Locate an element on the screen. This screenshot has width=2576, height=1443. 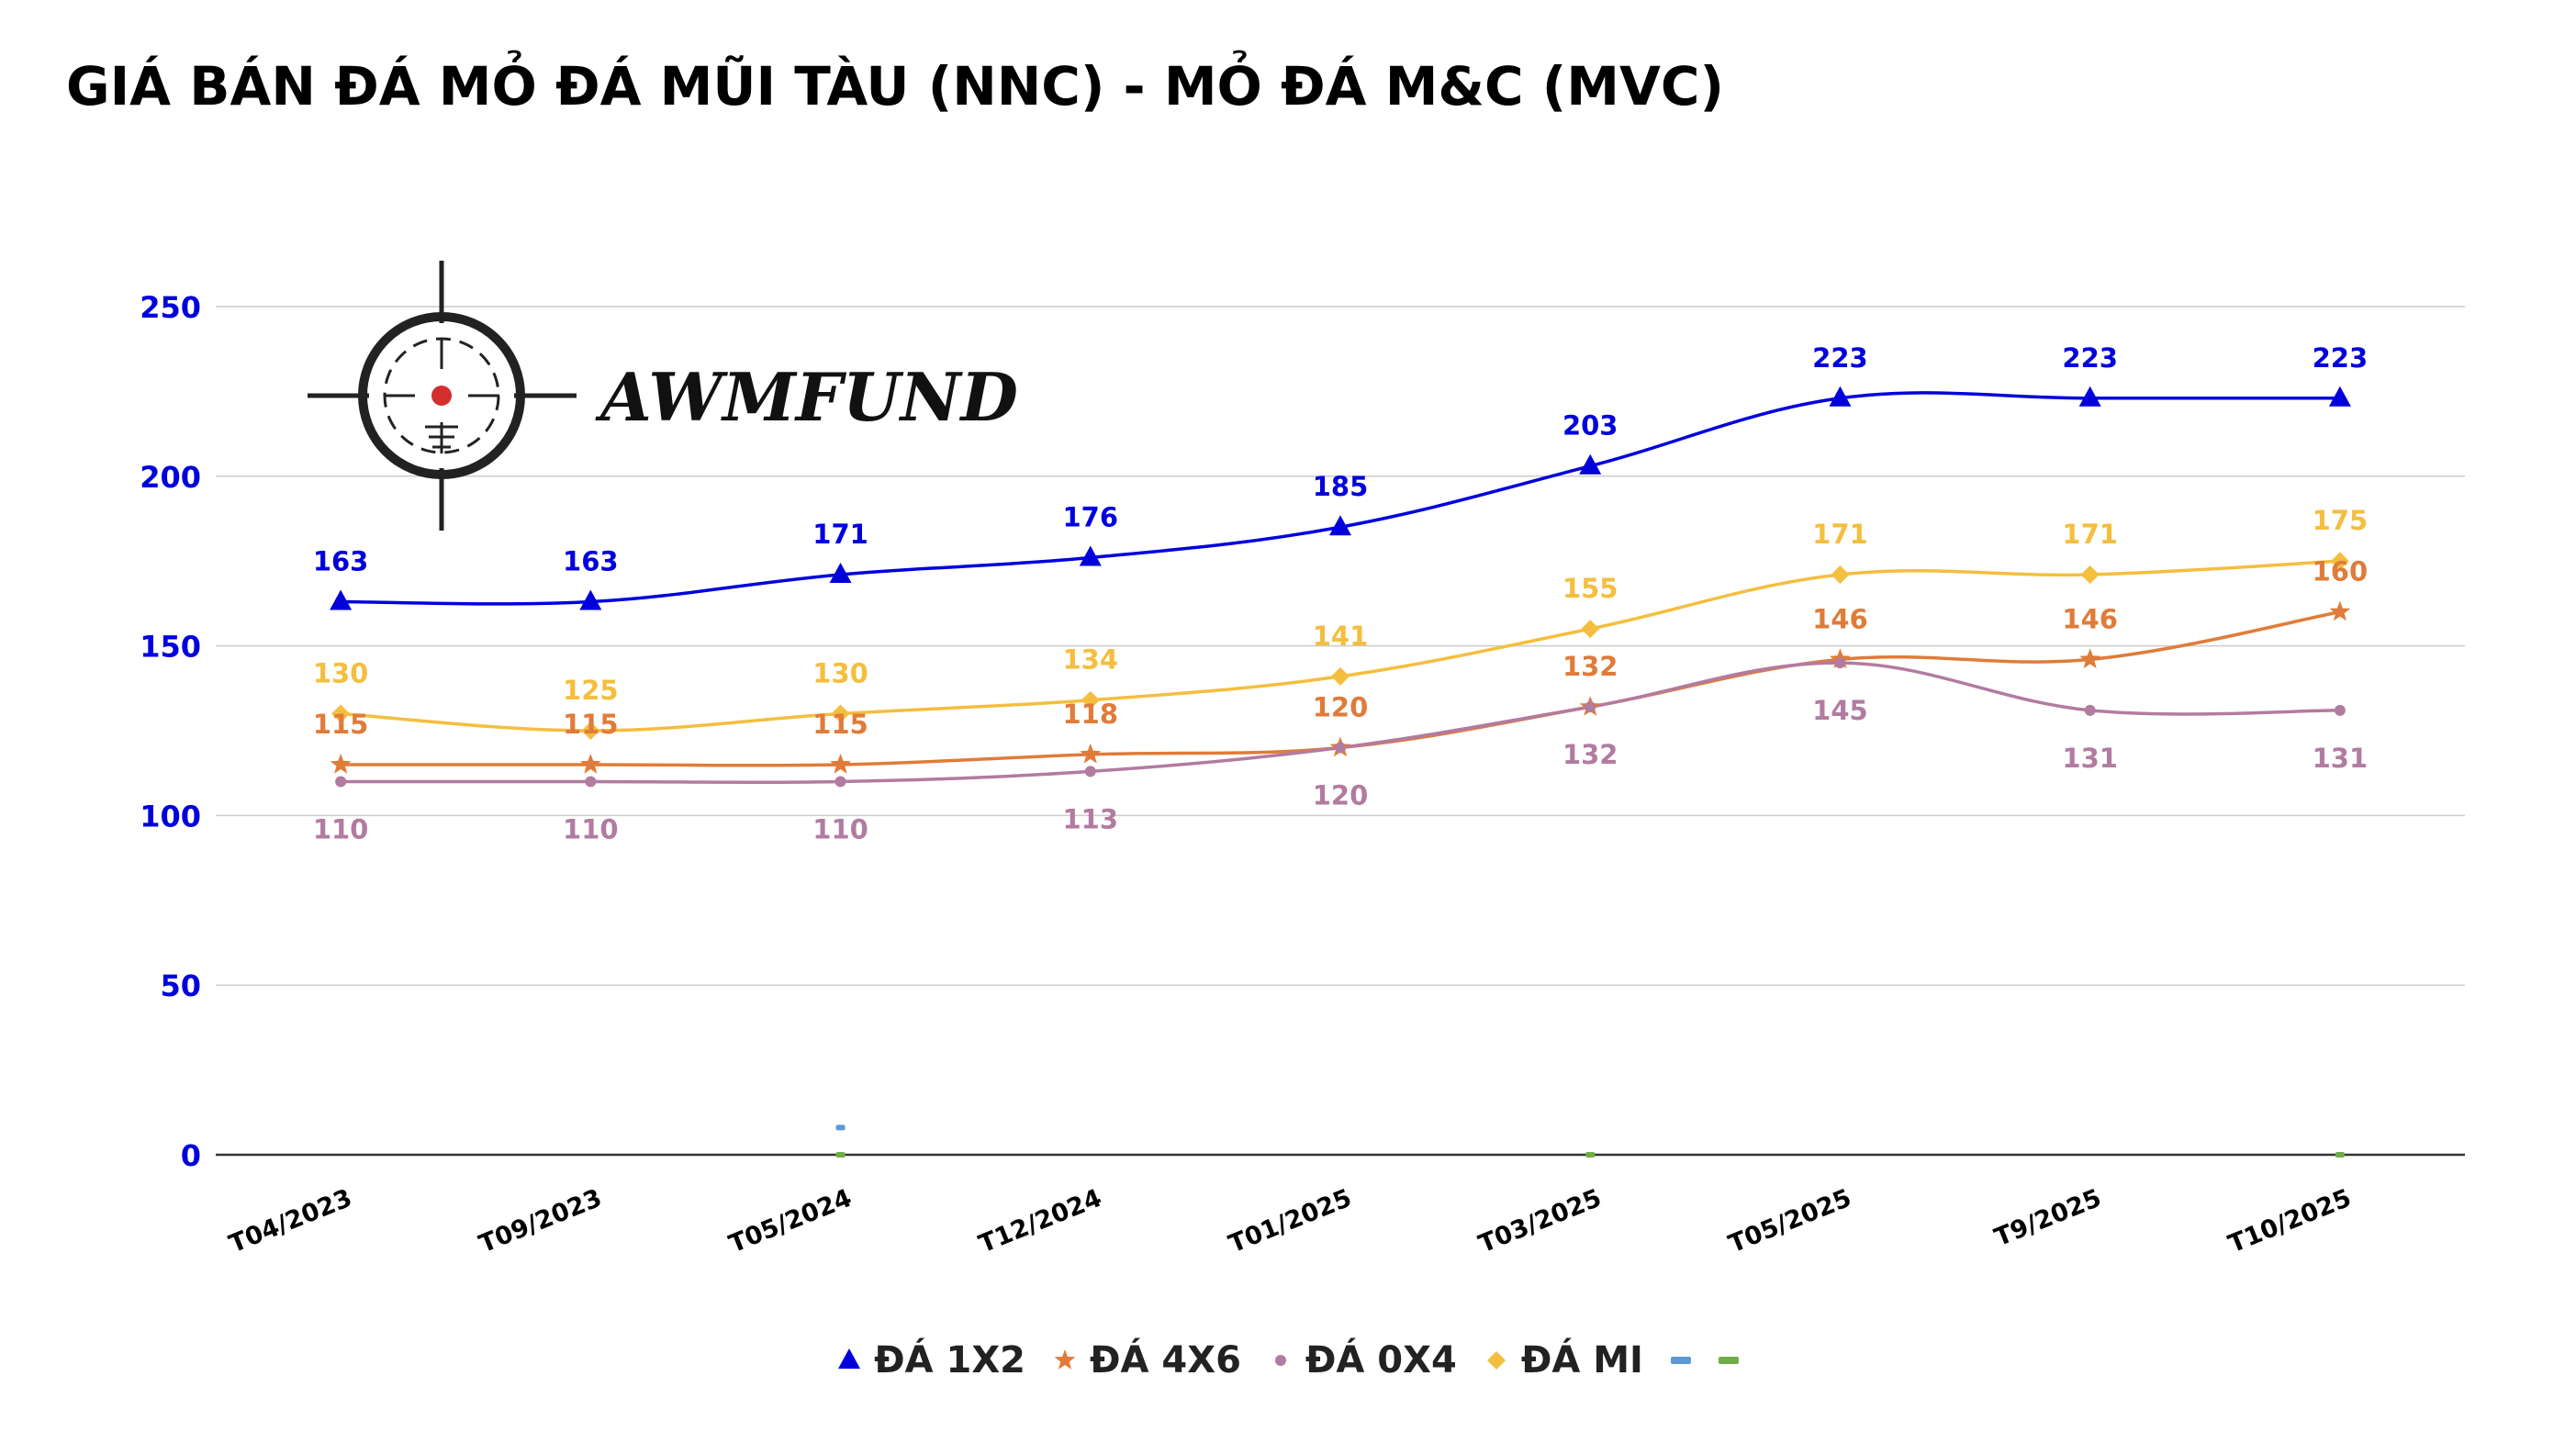
legend-item: ĐÁ MI is located at coordinates (1563, 1360).